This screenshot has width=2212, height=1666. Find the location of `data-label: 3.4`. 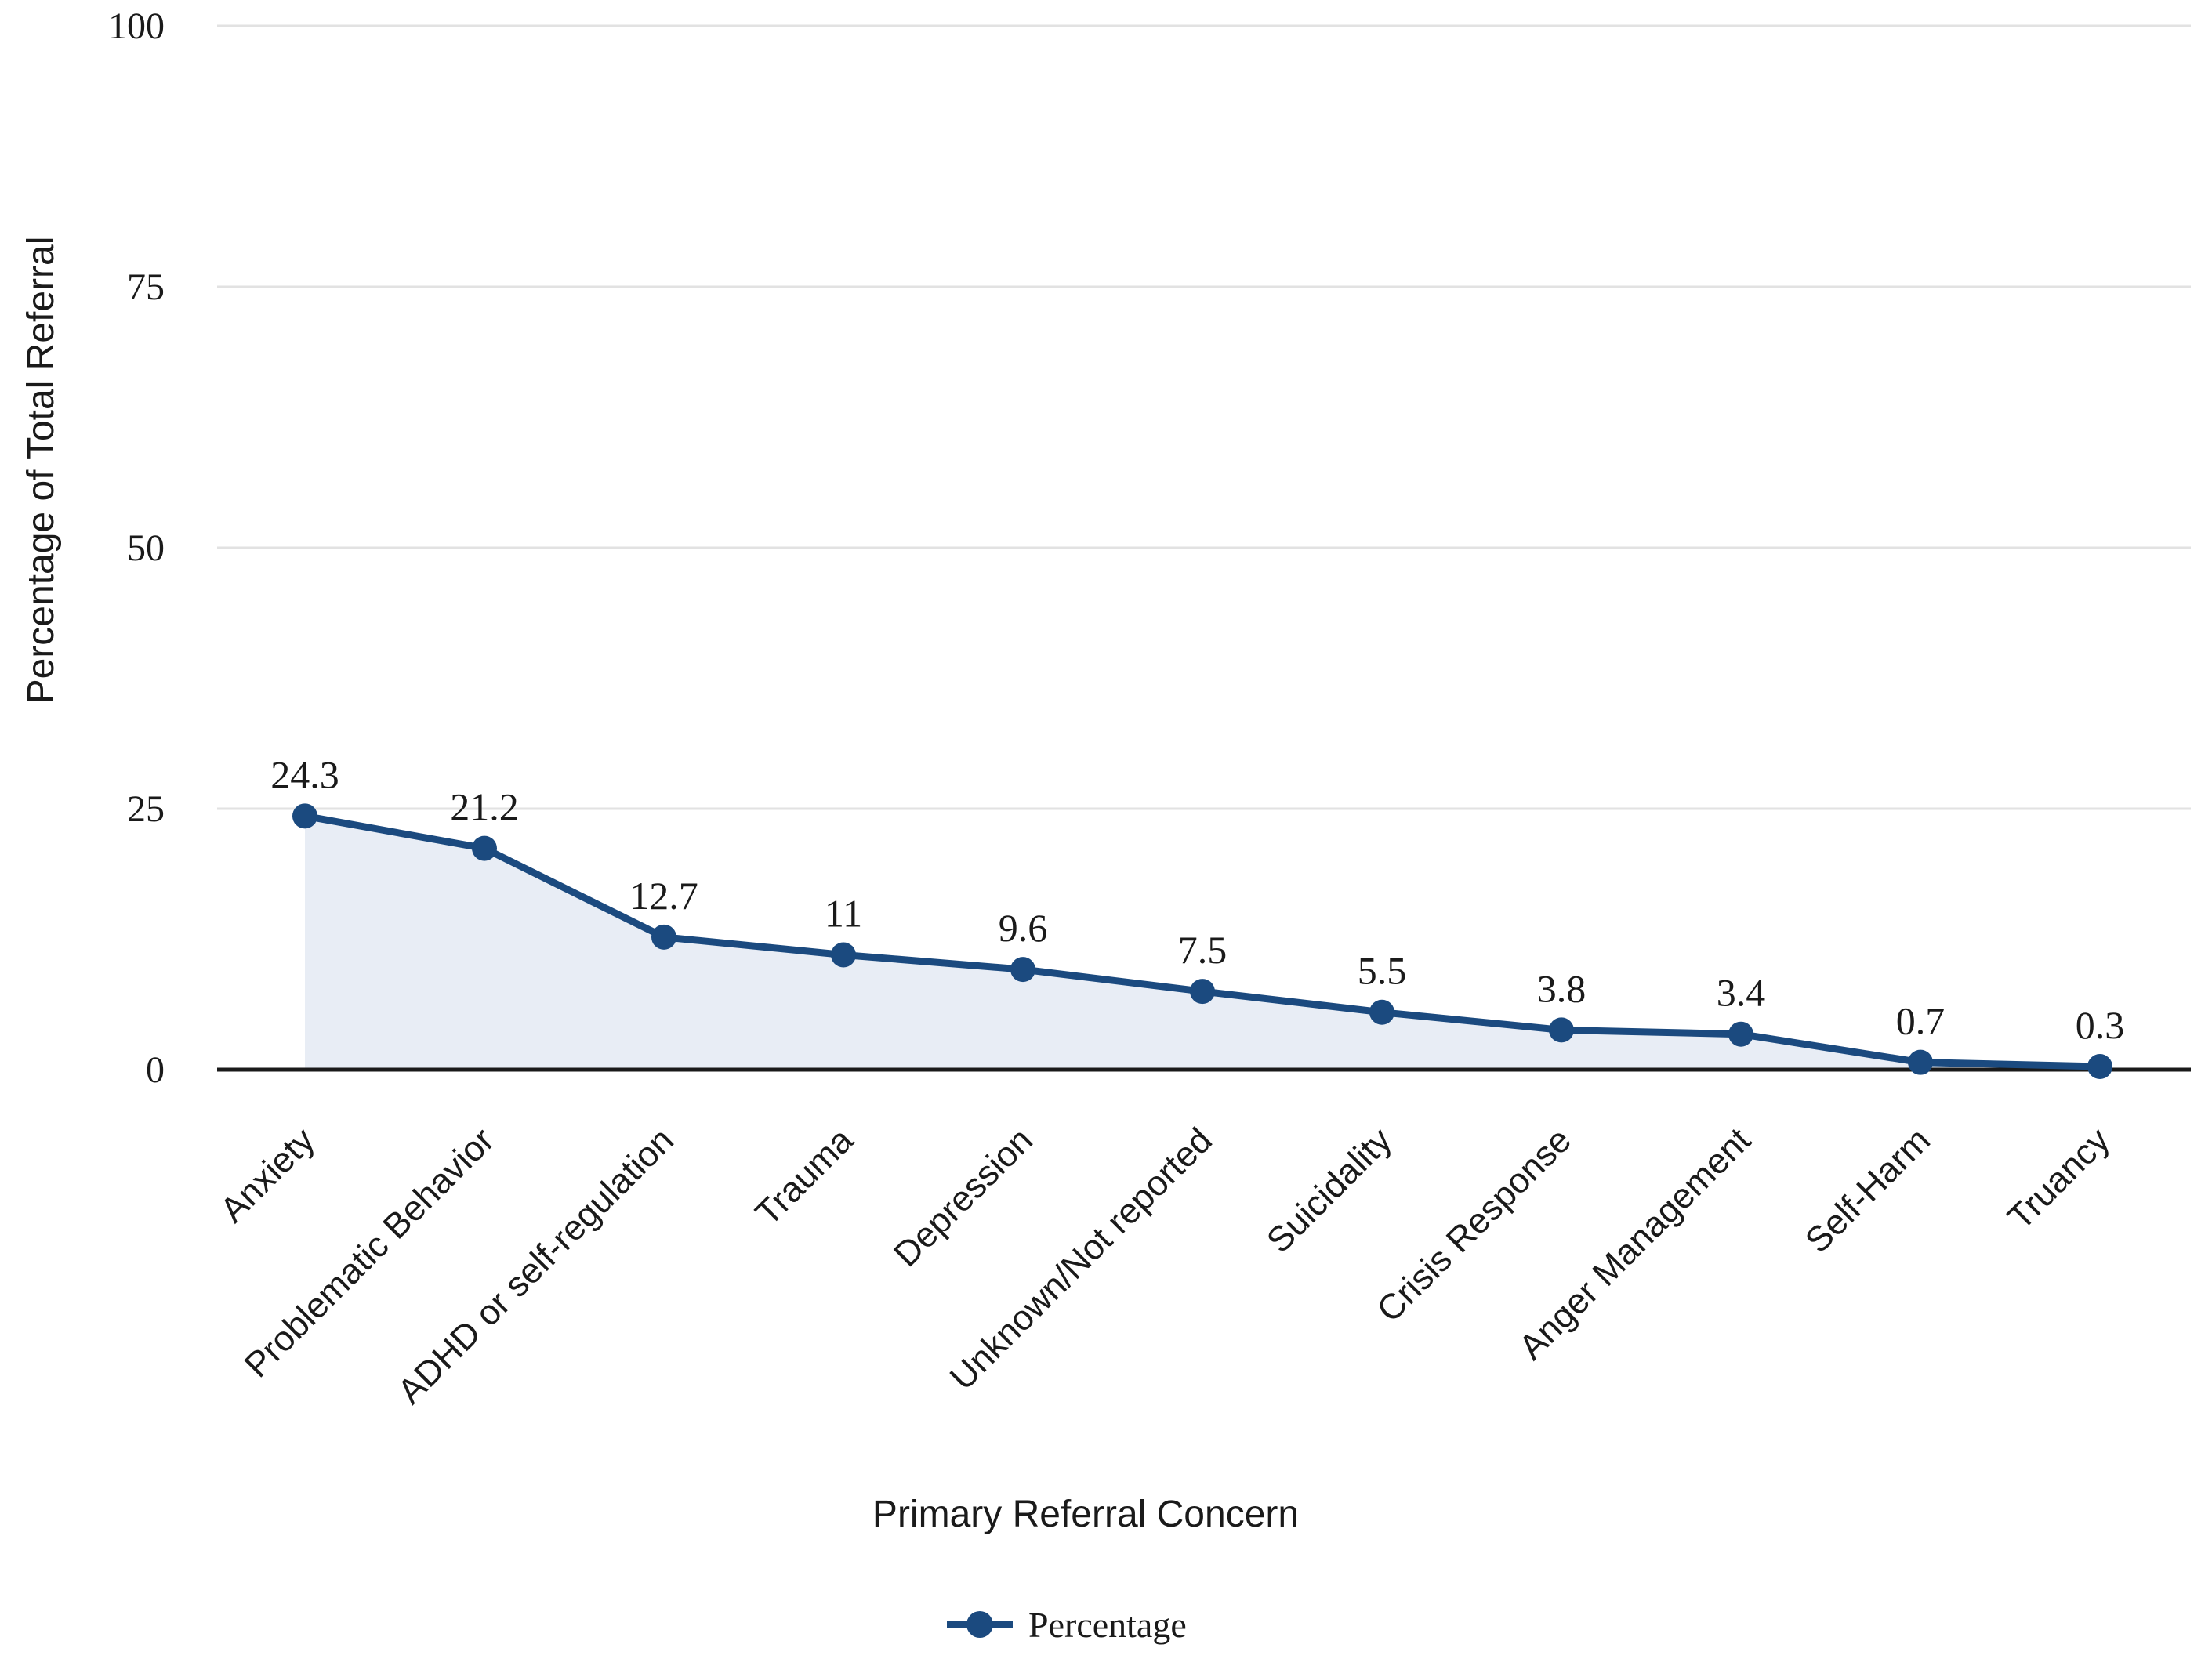

data-label: 3.4 is located at coordinates (1741, 993).